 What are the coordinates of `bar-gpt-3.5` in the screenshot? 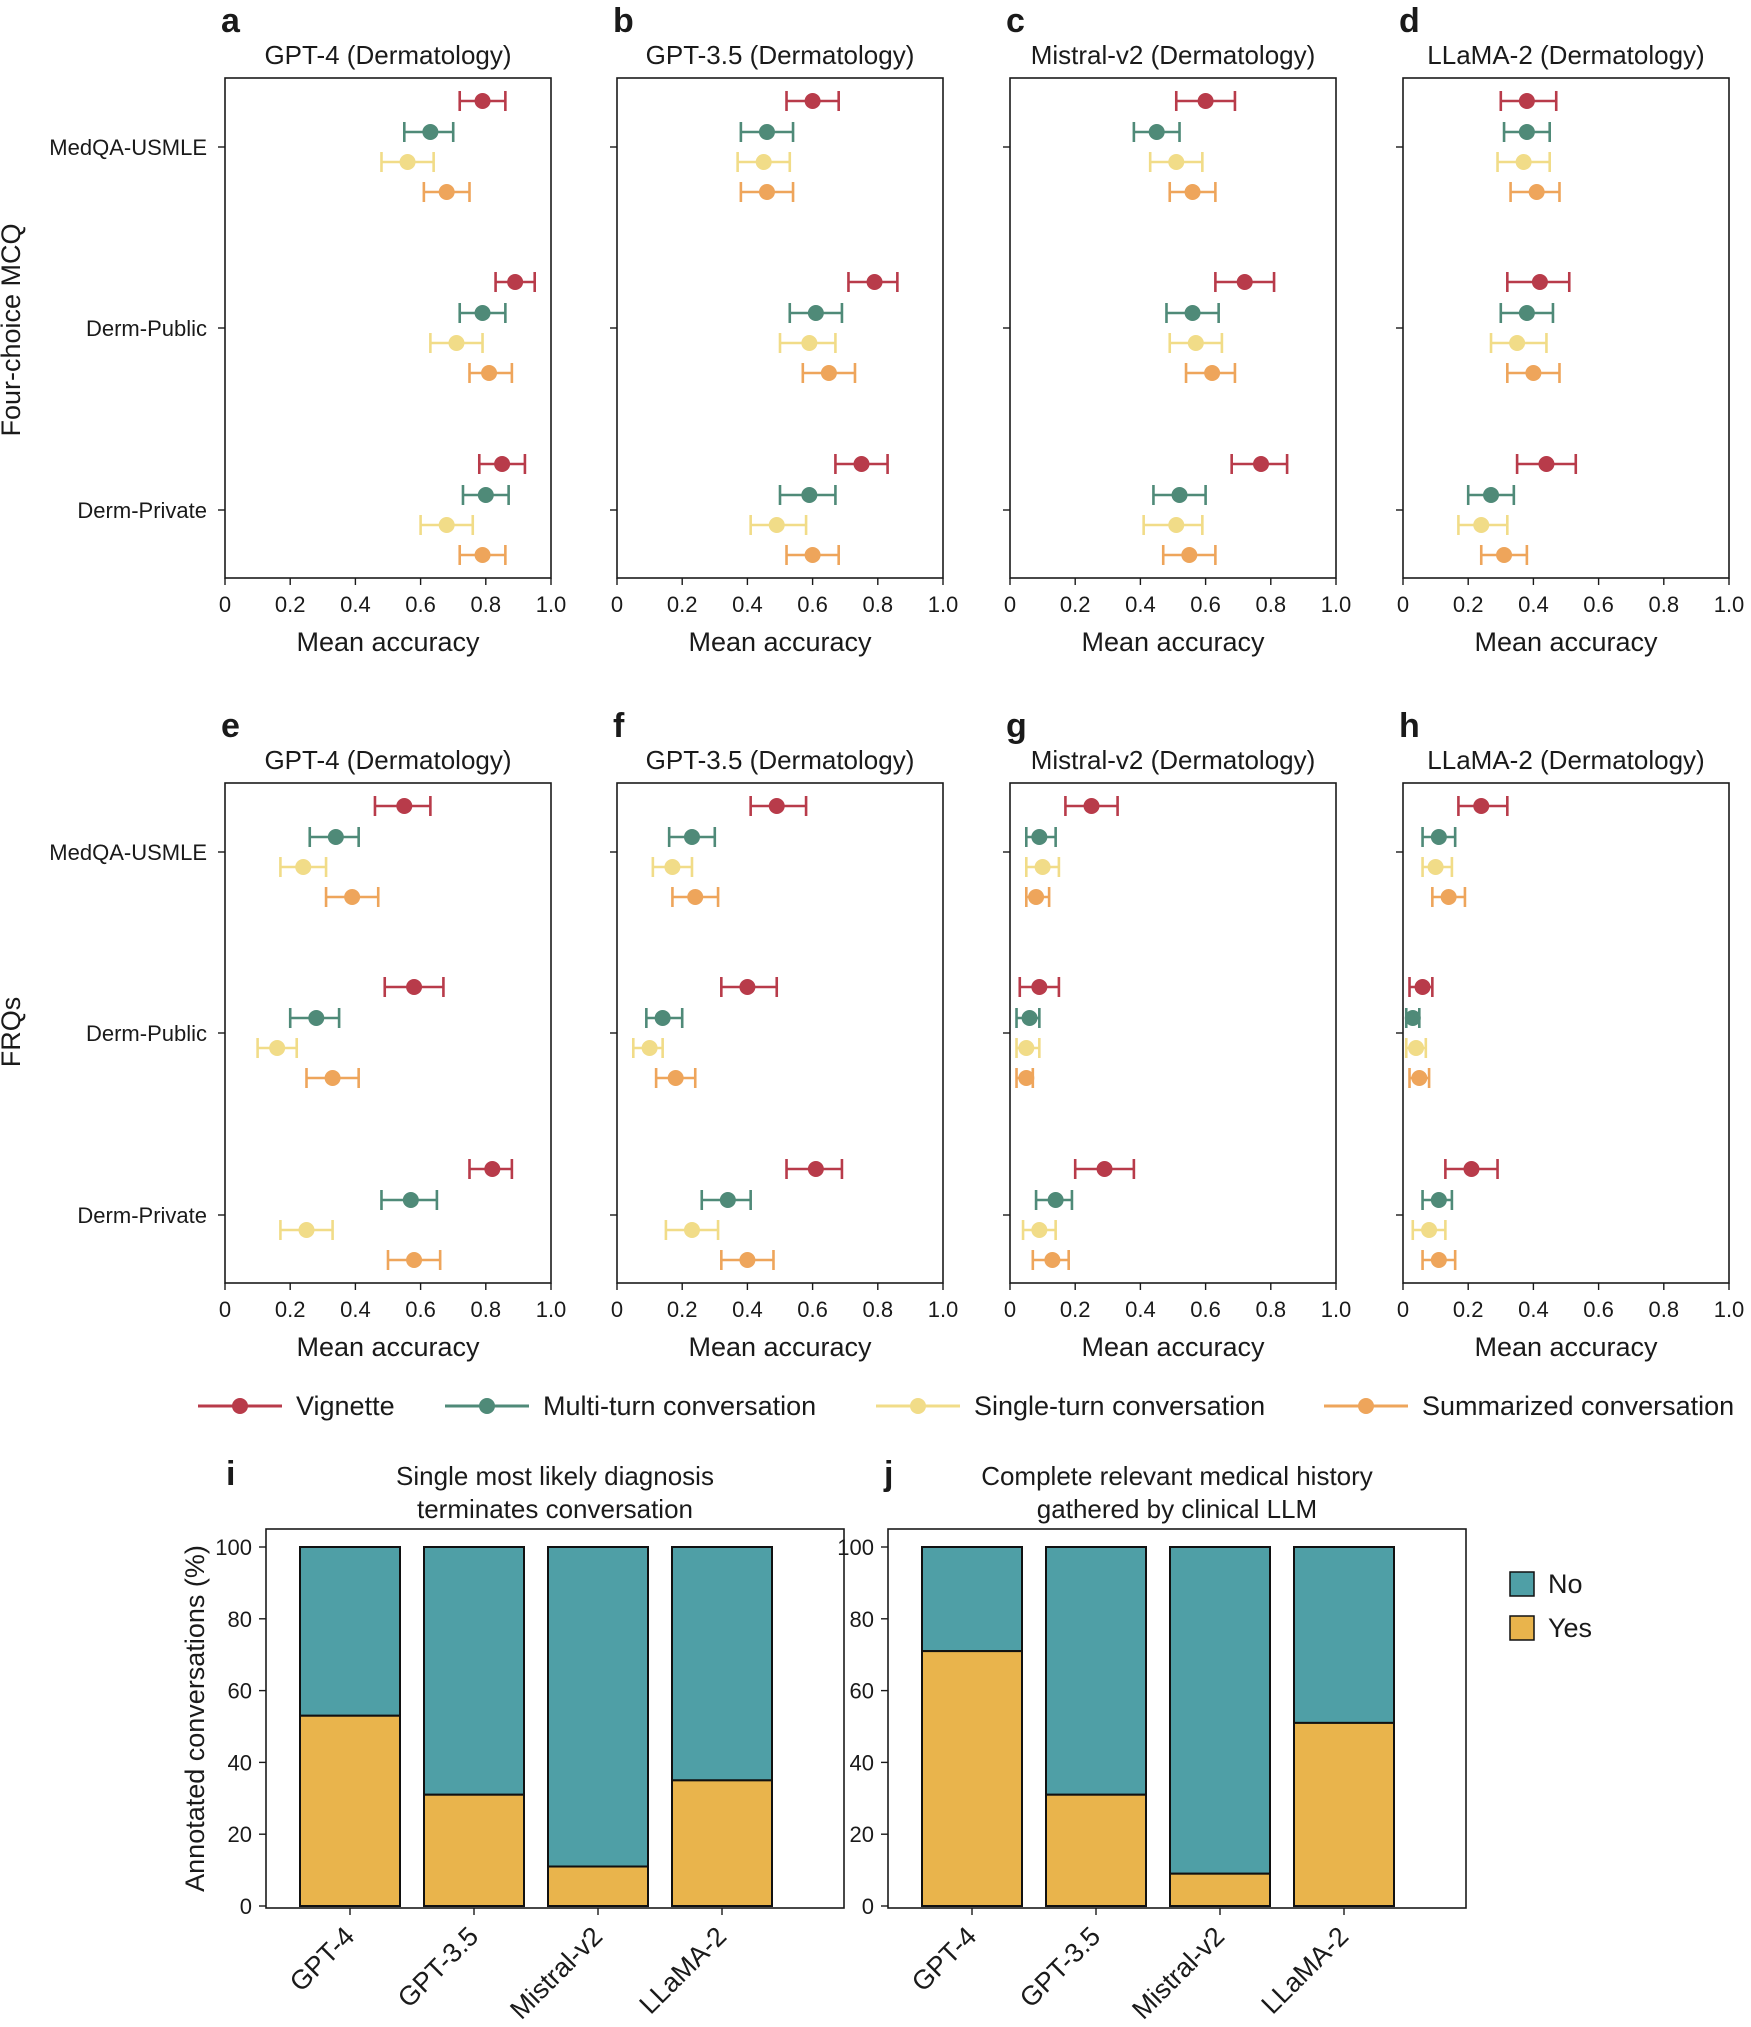 It's located at (474, 1726).